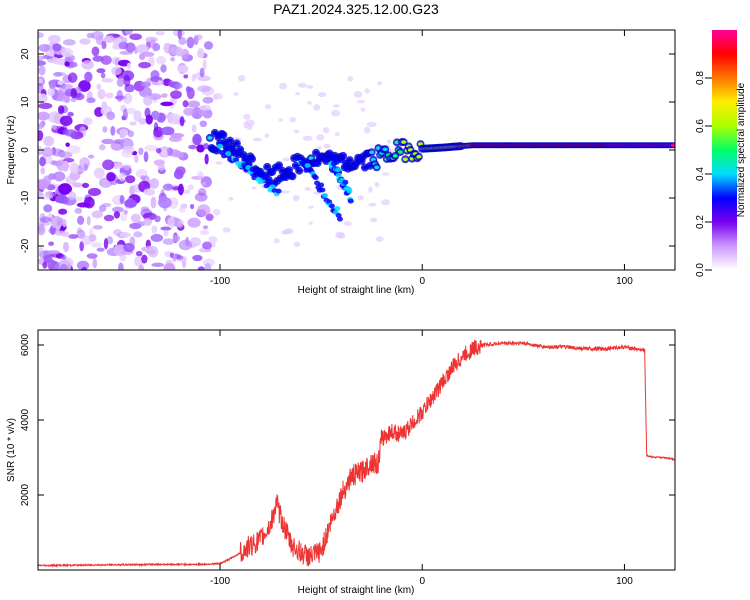  What do you see at coordinates (741, 149) in the screenshot?
I see `colorbar-label: Normalized spectral amplitude` at bounding box center [741, 149].